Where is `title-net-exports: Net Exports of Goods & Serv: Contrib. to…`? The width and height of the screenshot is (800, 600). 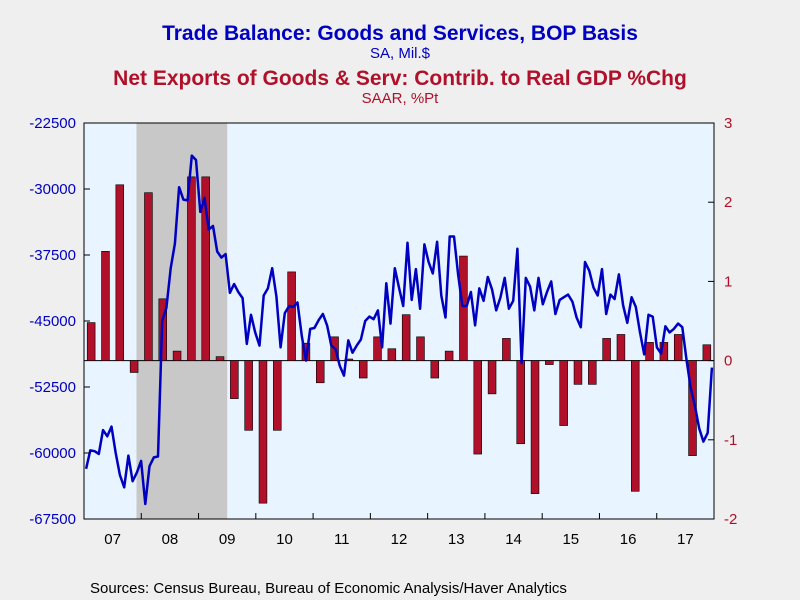 title-net-exports: Net Exports of Goods & Serv: Contrib. to… is located at coordinates (400, 78).